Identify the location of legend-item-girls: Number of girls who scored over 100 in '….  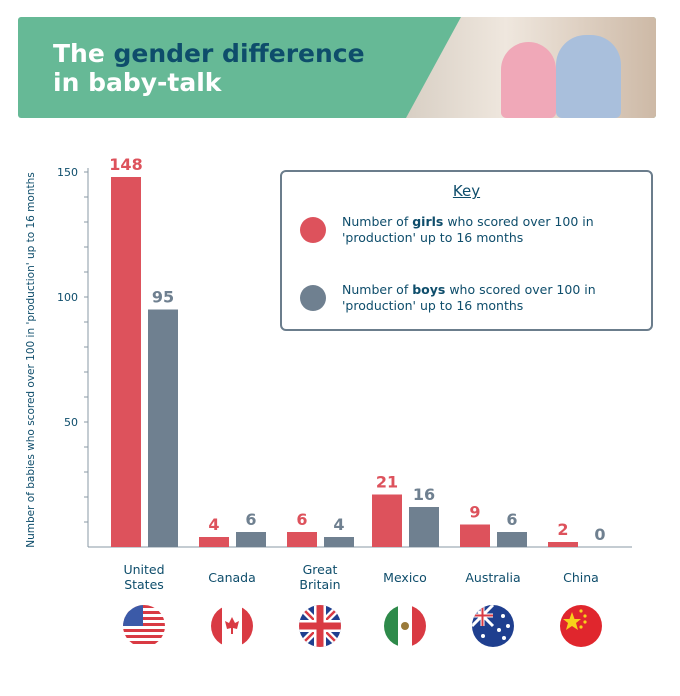
(461, 230).